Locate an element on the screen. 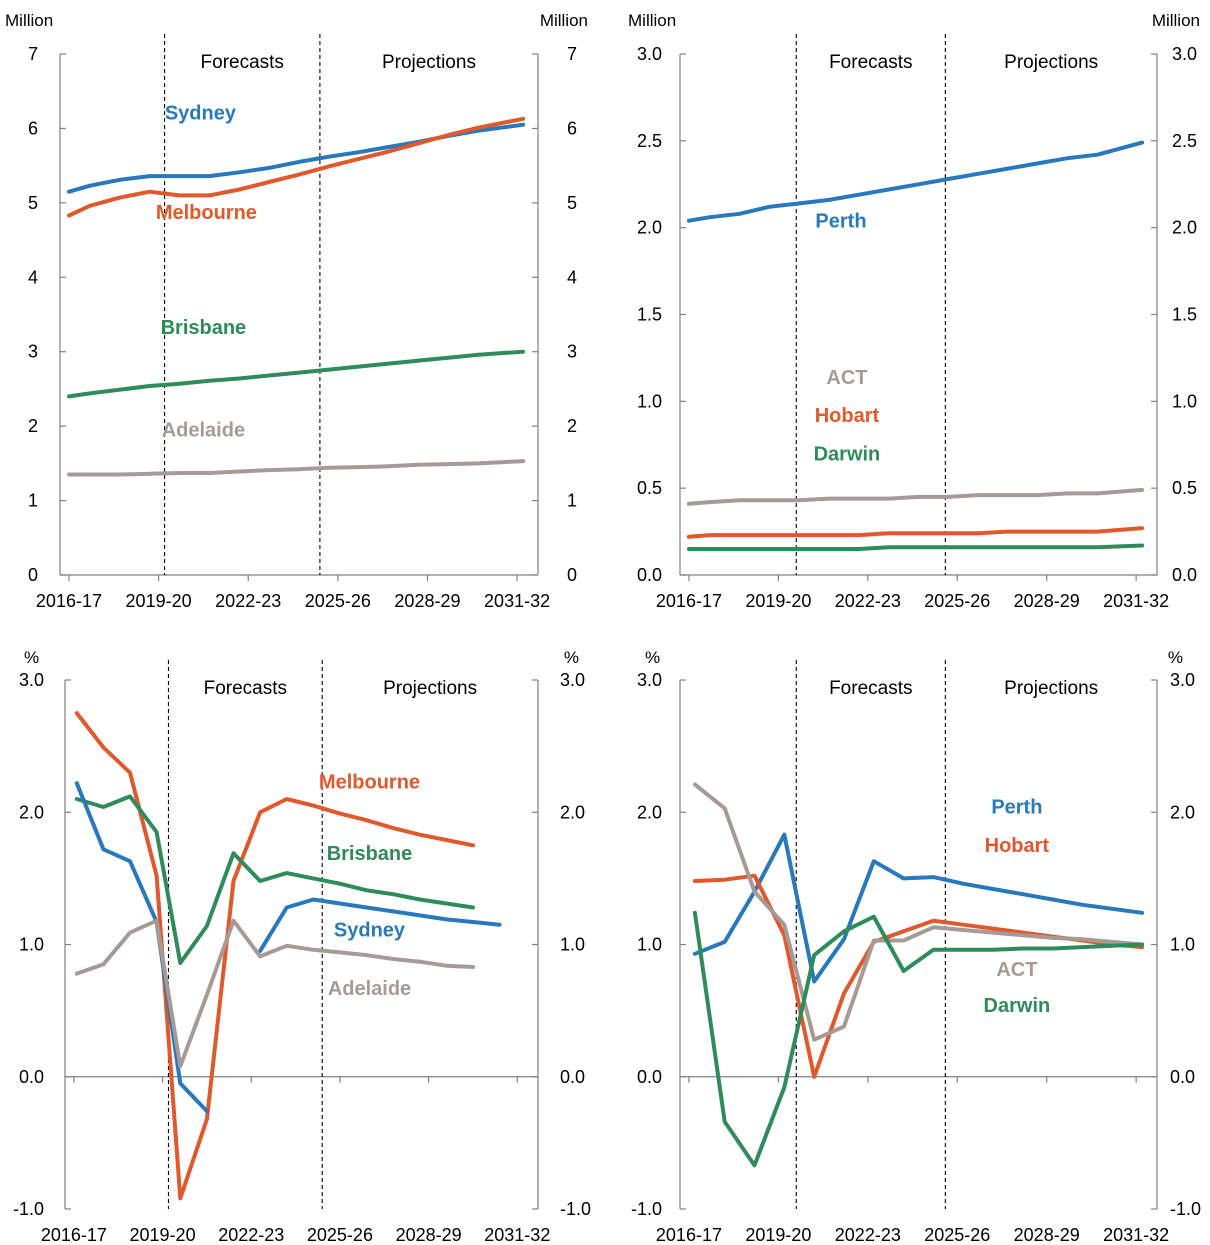 This screenshot has height=1245, width=1210. right-y-tick-label: 2.5 is located at coordinates (1184, 141).